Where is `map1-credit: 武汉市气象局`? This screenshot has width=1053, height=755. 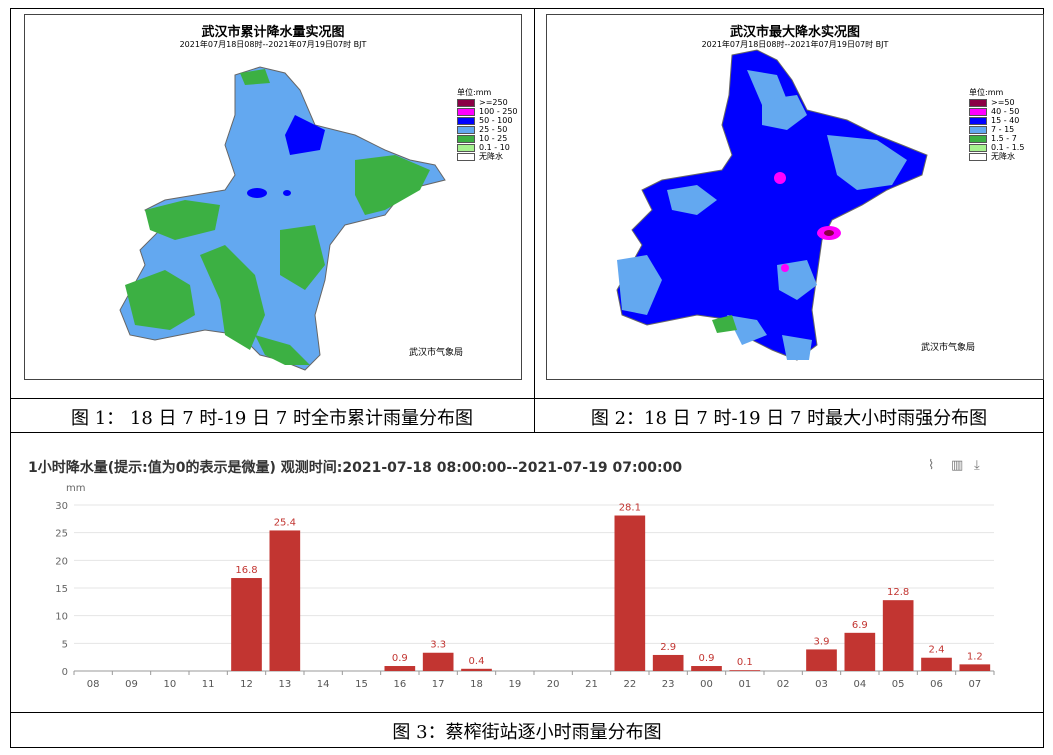
map1-credit: 武汉市气象局 is located at coordinates (436, 353).